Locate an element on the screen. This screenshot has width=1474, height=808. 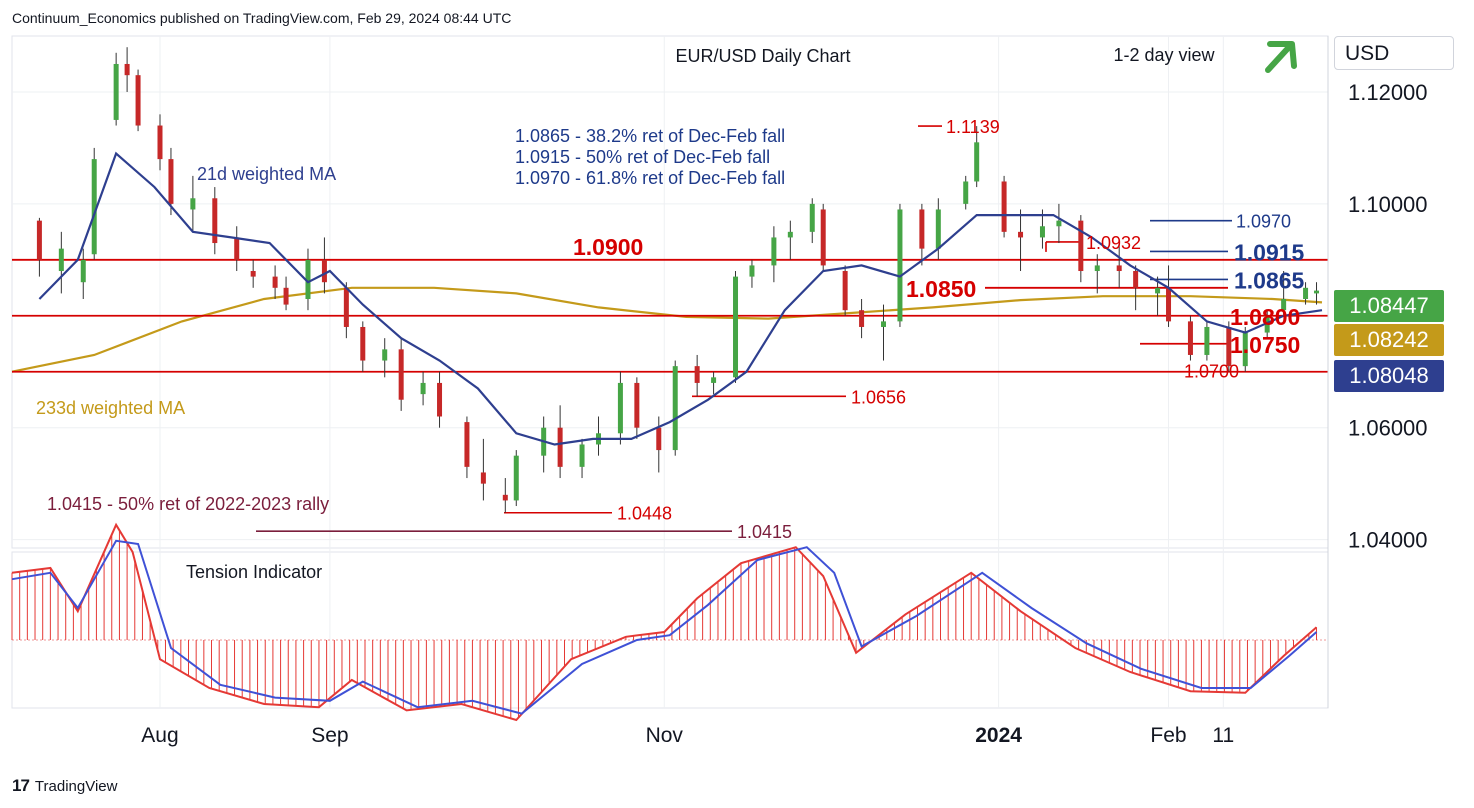
tradingview-logo-icon: 17 is located at coordinates (21, 785).